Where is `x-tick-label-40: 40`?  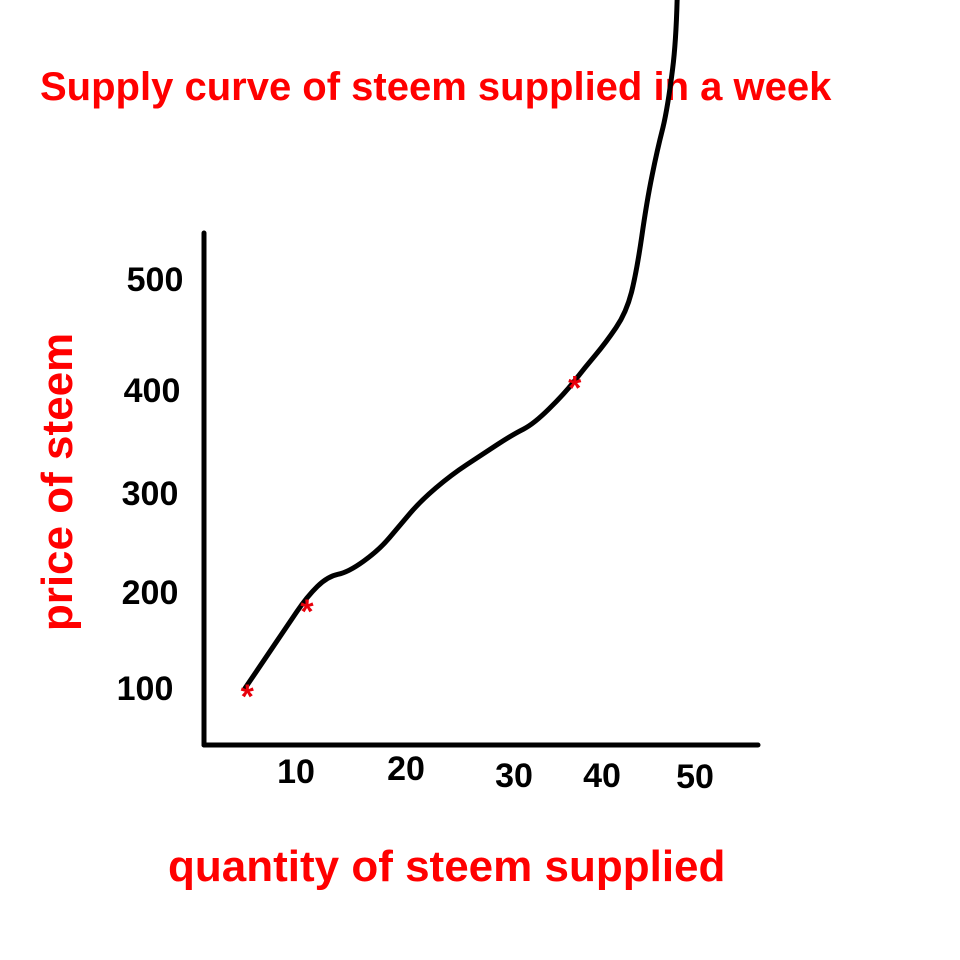 x-tick-label-40: 40 is located at coordinates (602, 776).